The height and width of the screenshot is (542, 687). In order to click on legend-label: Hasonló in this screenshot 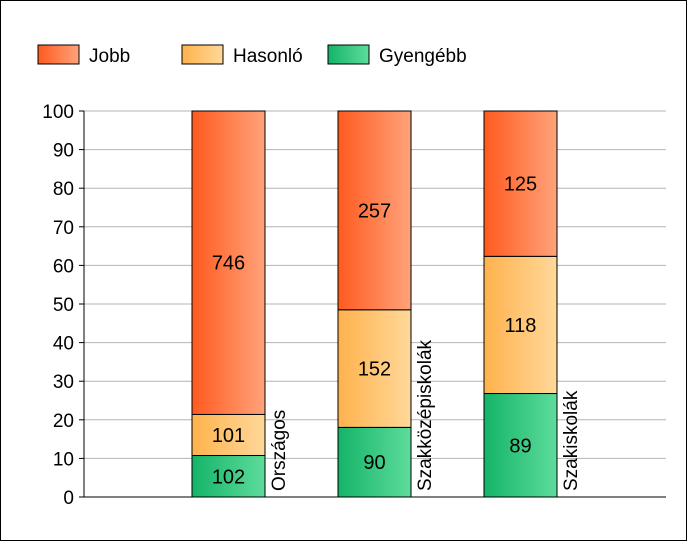, I will do `click(268, 56)`.